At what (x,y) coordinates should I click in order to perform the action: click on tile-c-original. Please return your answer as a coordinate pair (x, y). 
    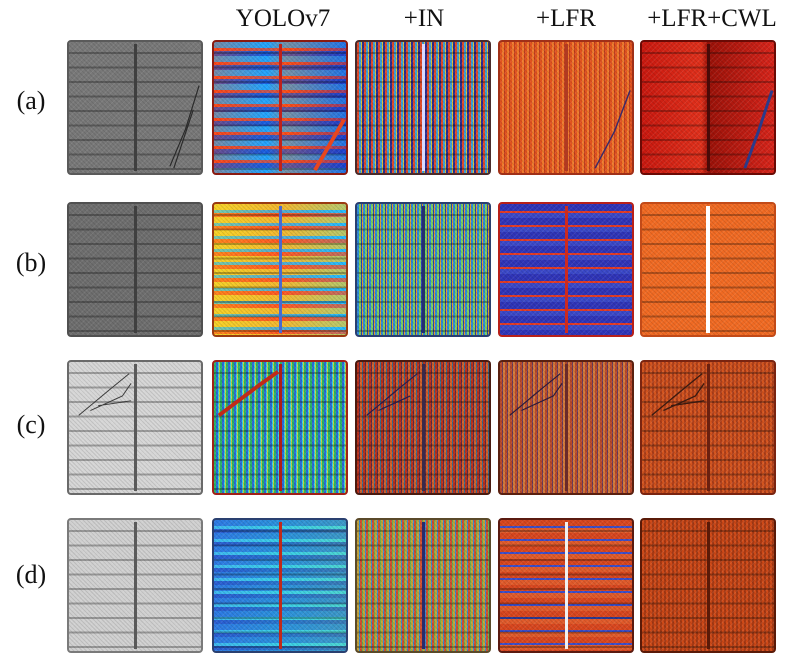
    Looking at the image, I should click on (135, 427).